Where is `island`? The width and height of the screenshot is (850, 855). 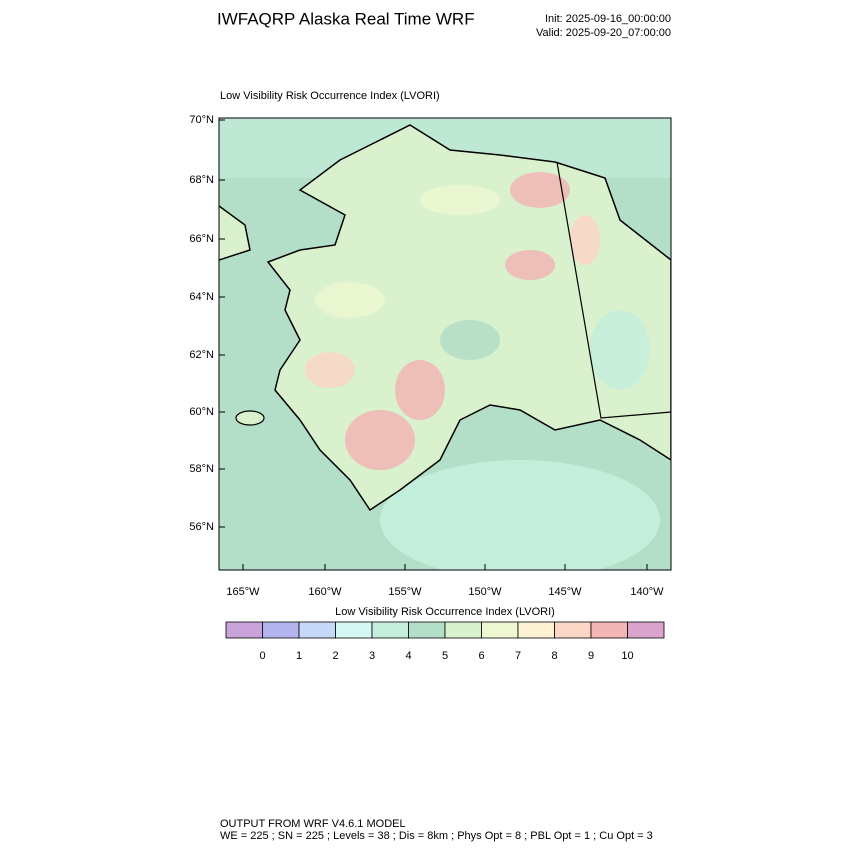
island is located at coordinates (250, 418).